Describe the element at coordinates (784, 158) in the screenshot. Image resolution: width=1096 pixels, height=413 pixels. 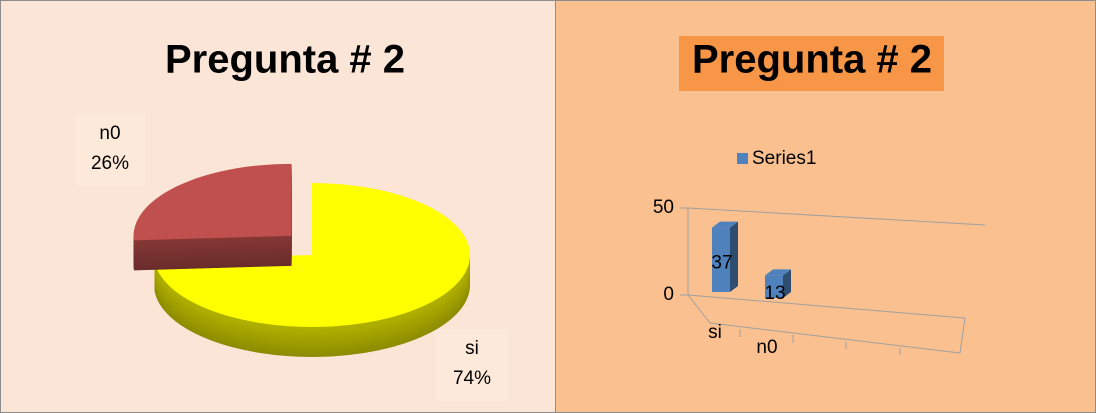
I see `legend-label: Series1` at that location.